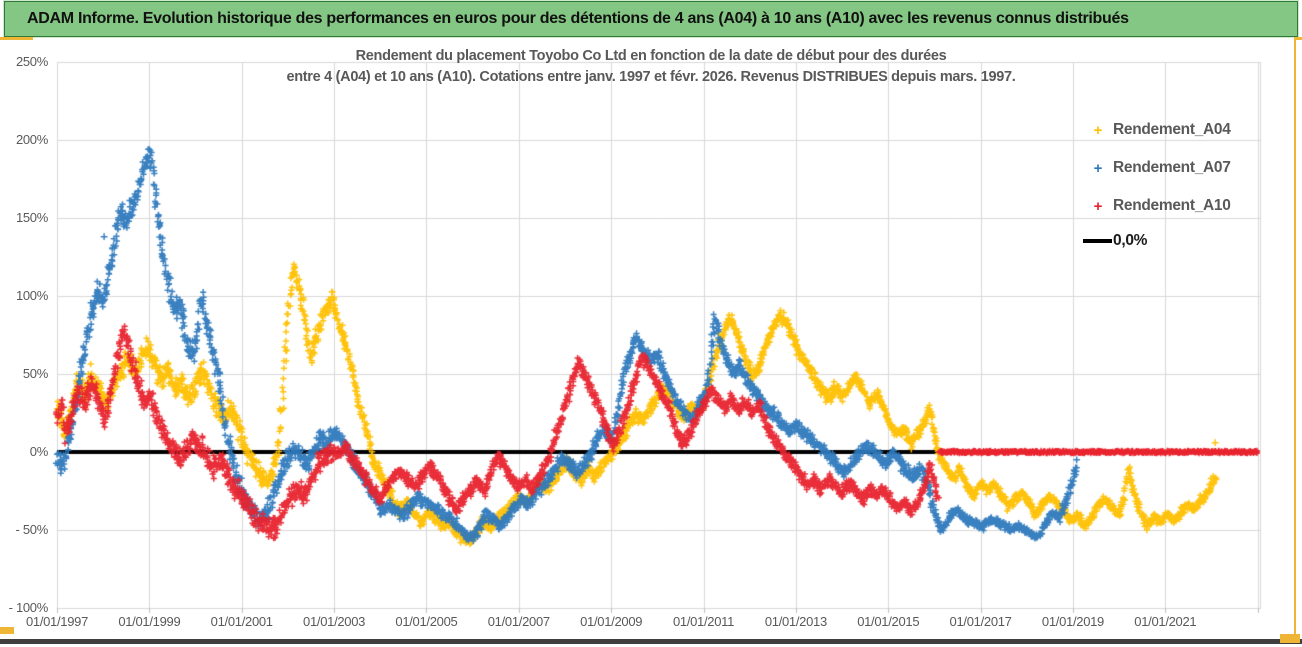 The image size is (1302, 647). Describe the element at coordinates (1172, 167) in the screenshot. I see `legend-label: Rendement_A07` at that location.